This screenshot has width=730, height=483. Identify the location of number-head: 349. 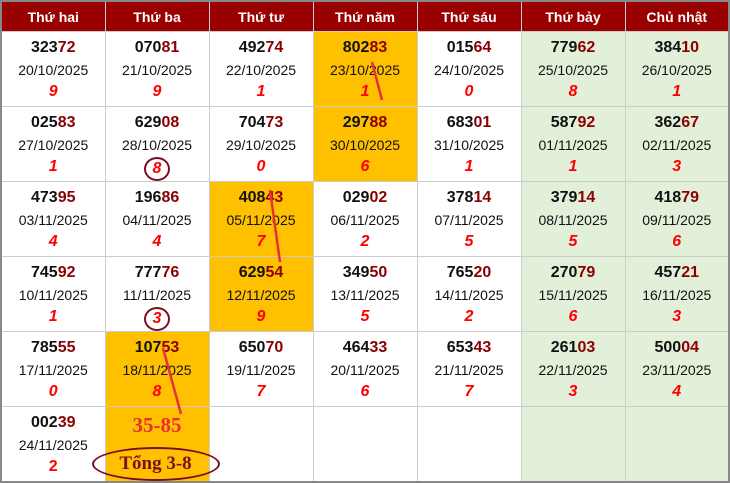
(356, 272).